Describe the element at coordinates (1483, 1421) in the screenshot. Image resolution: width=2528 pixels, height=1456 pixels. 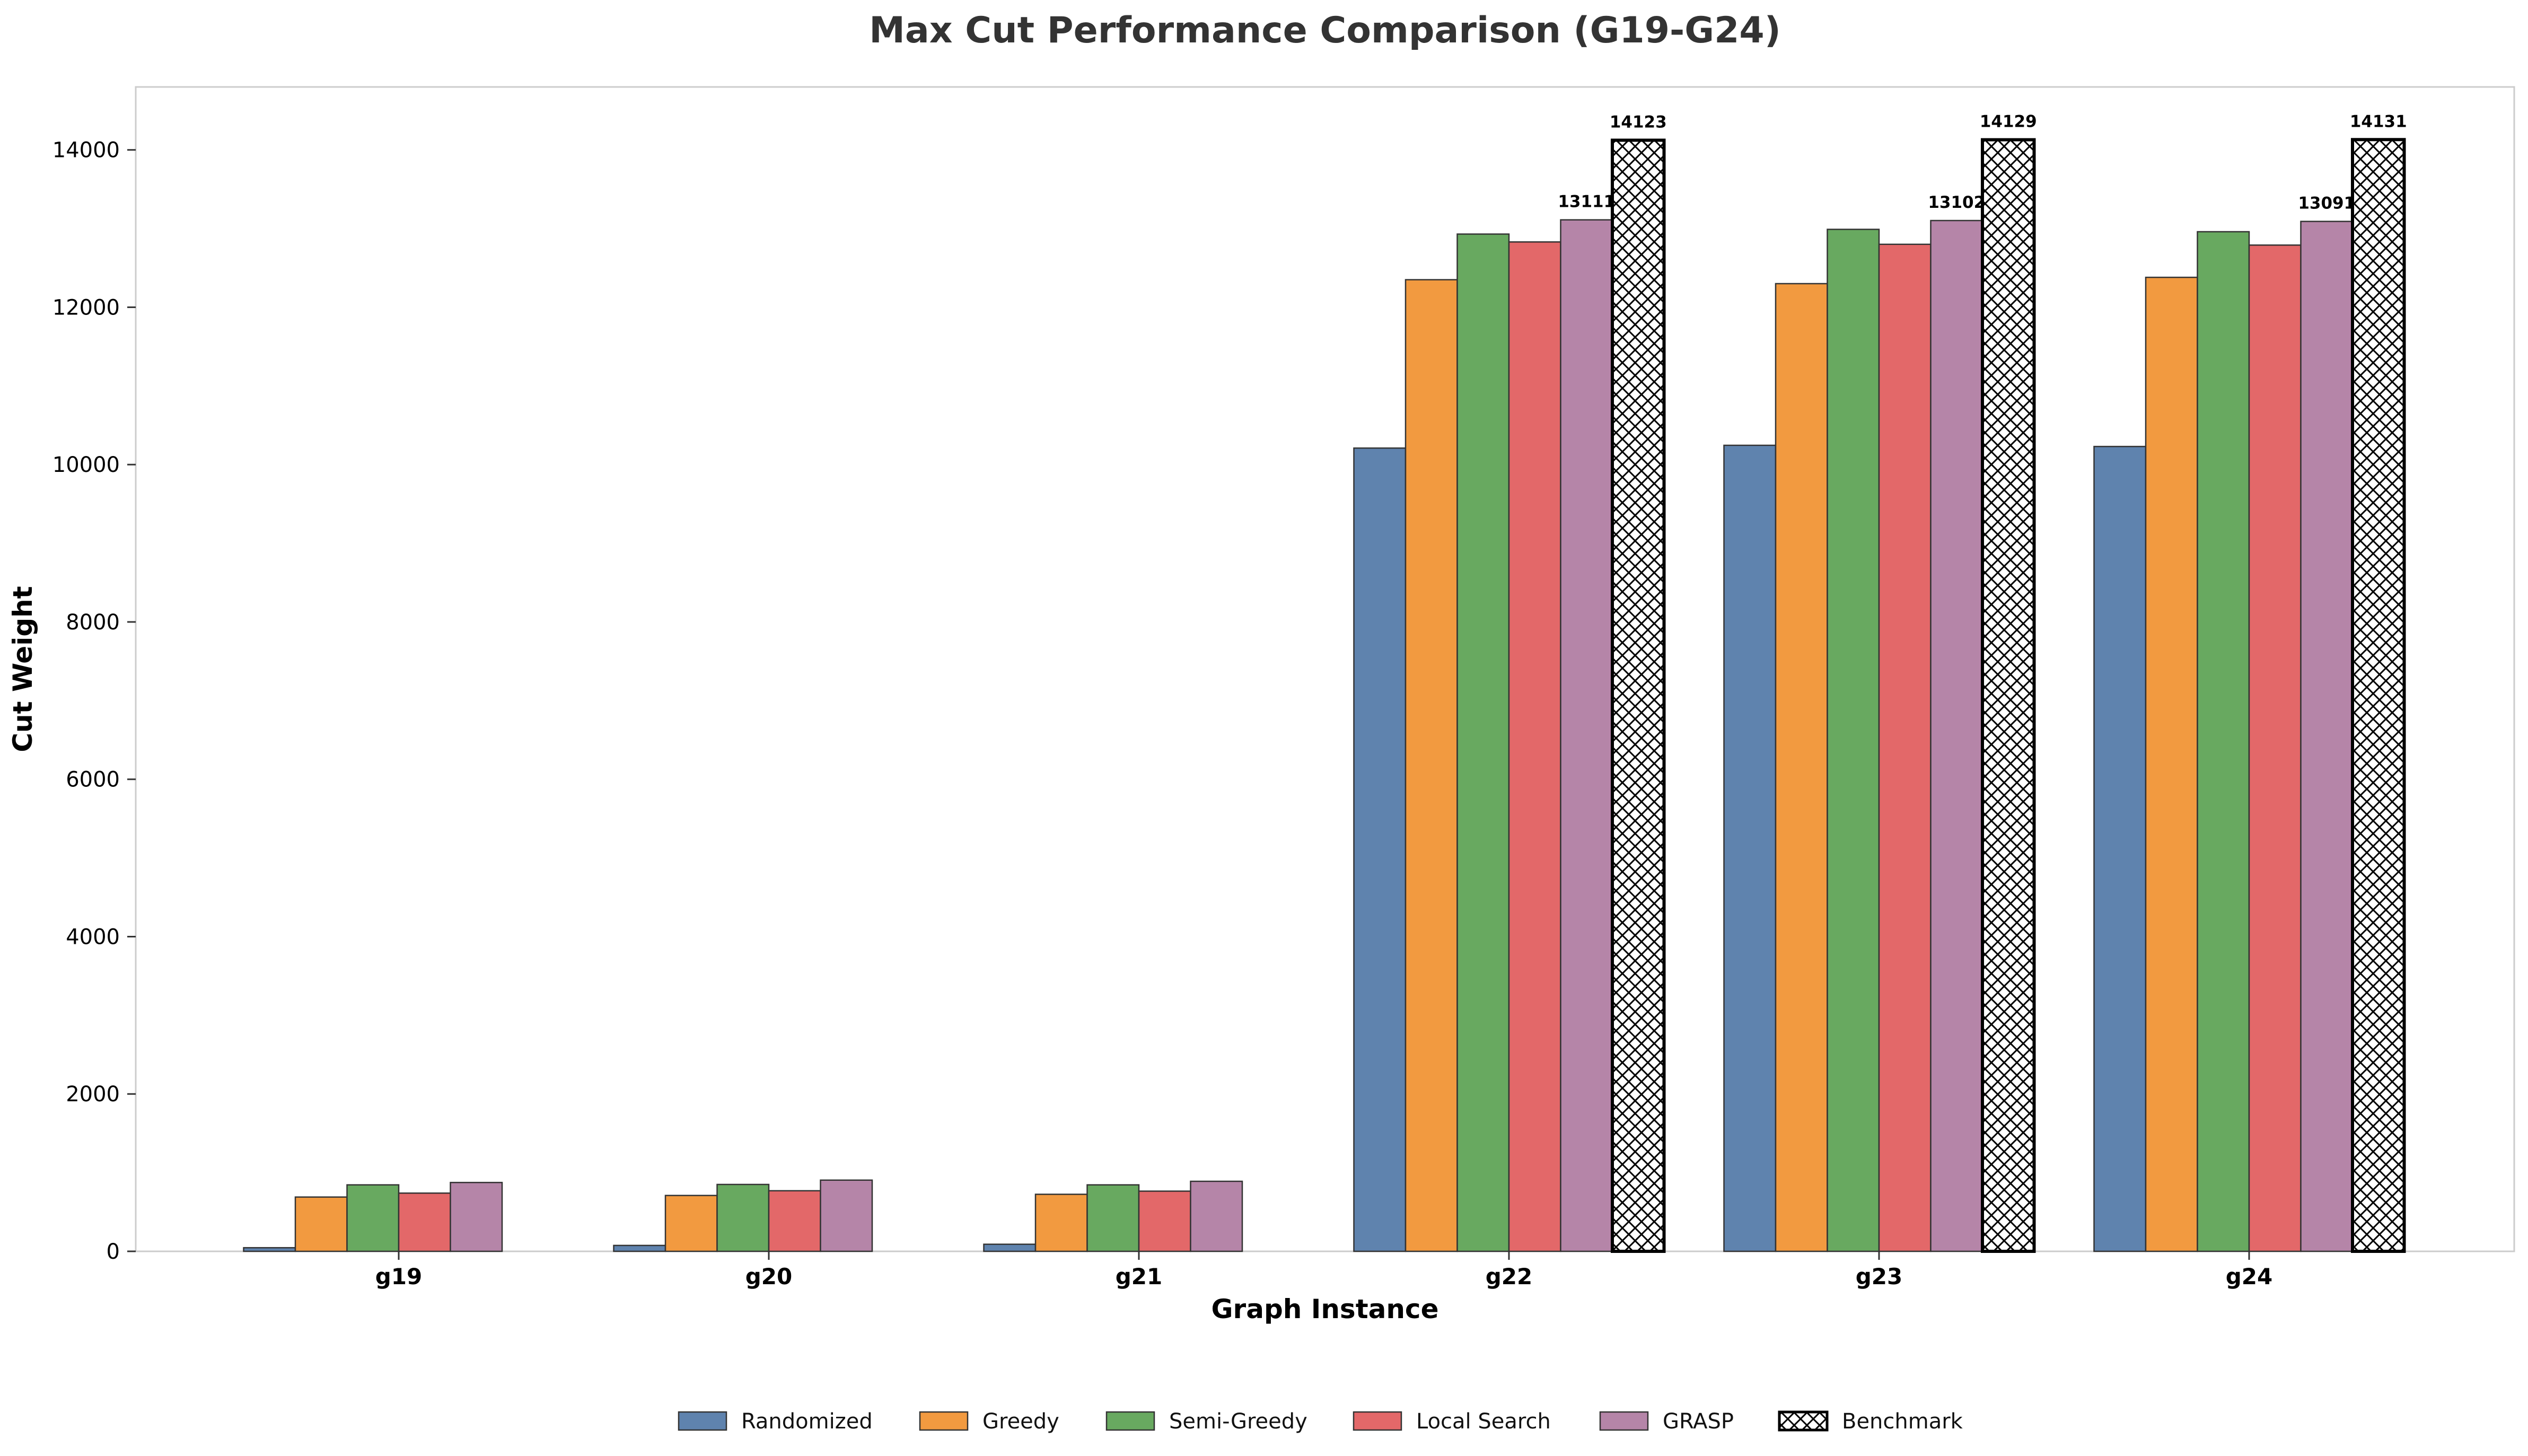
I see `legend-label-local-search: Local Search` at that location.